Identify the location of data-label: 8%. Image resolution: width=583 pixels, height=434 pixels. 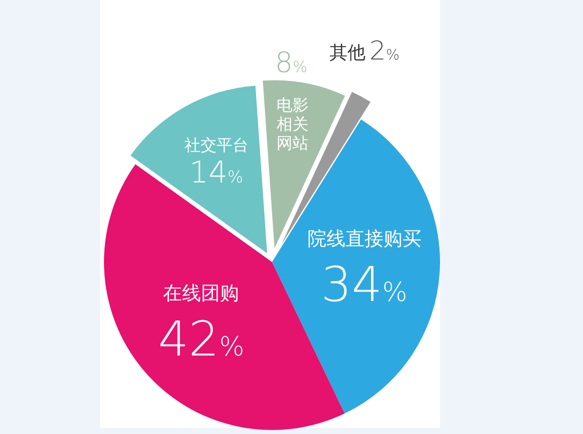
(291, 63).